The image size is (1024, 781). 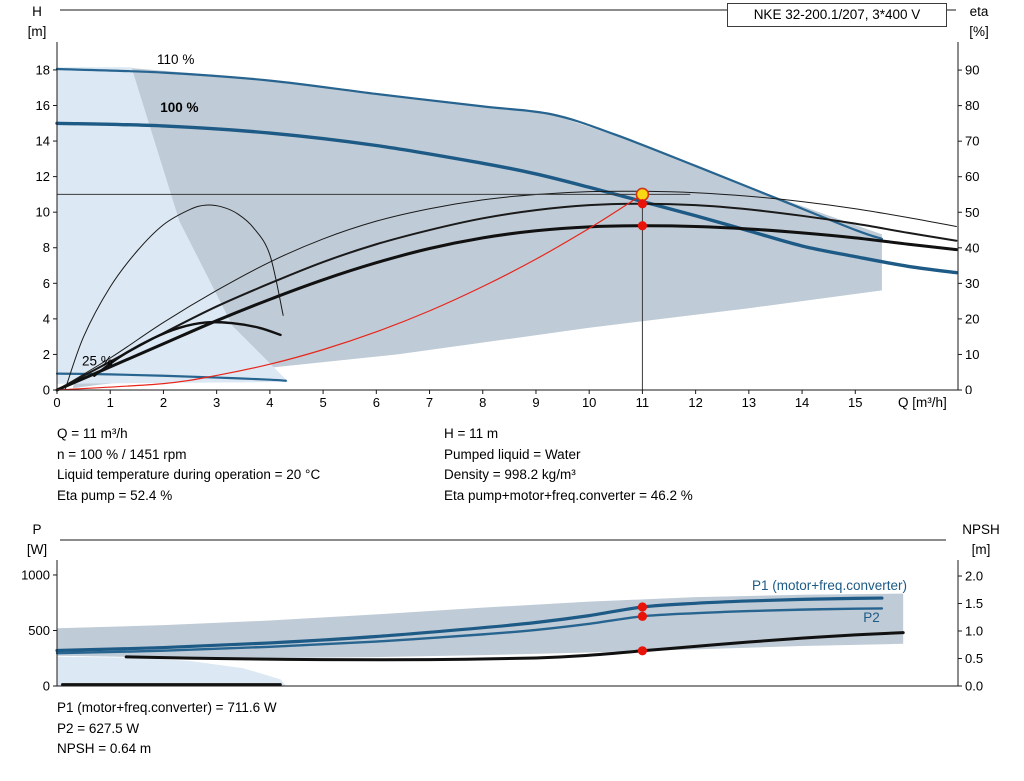 I want to click on y-right-tick-label: 20, so click(x=972, y=318).